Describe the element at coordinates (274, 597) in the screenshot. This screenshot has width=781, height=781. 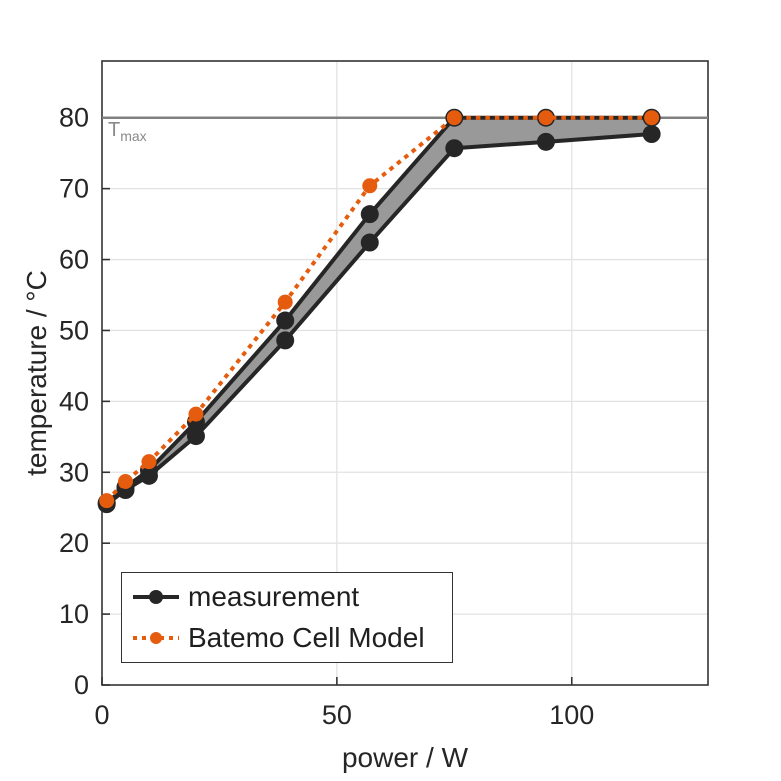
I see `legend-label-measurement: measurement` at that location.